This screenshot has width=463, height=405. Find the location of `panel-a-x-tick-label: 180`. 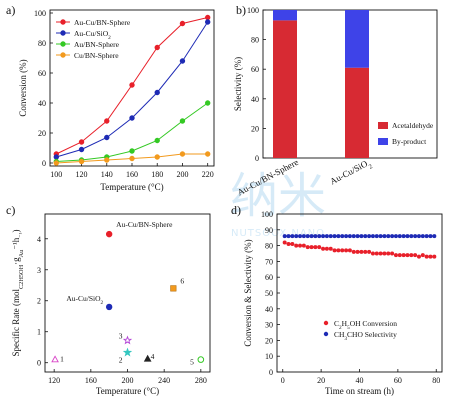

panel-a-x-tick-label: 180 is located at coordinates (157, 174).